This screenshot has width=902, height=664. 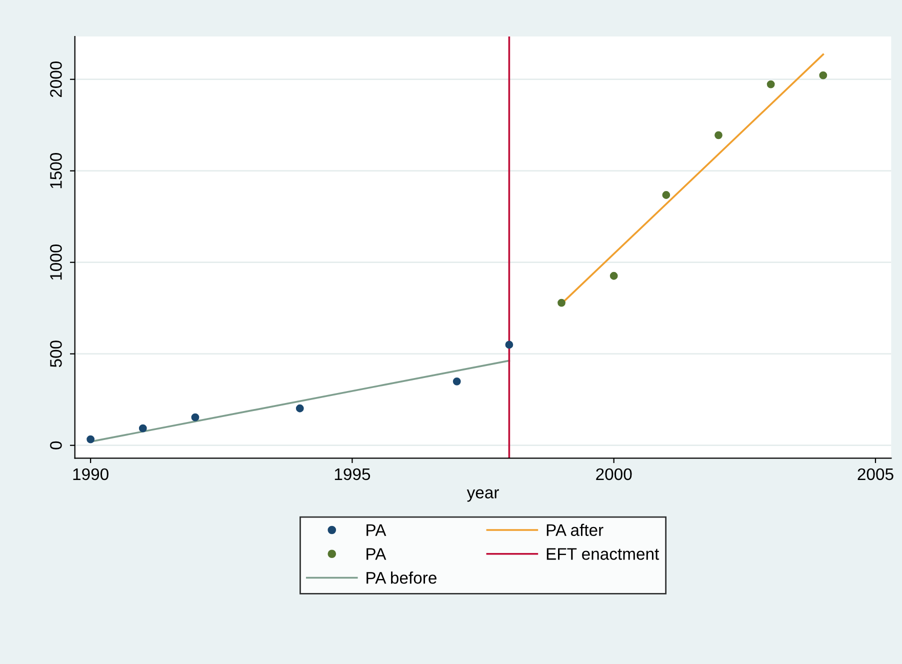 What do you see at coordinates (614, 474) in the screenshot?
I see `x-tick-label: 2000` at bounding box center [614, 474].